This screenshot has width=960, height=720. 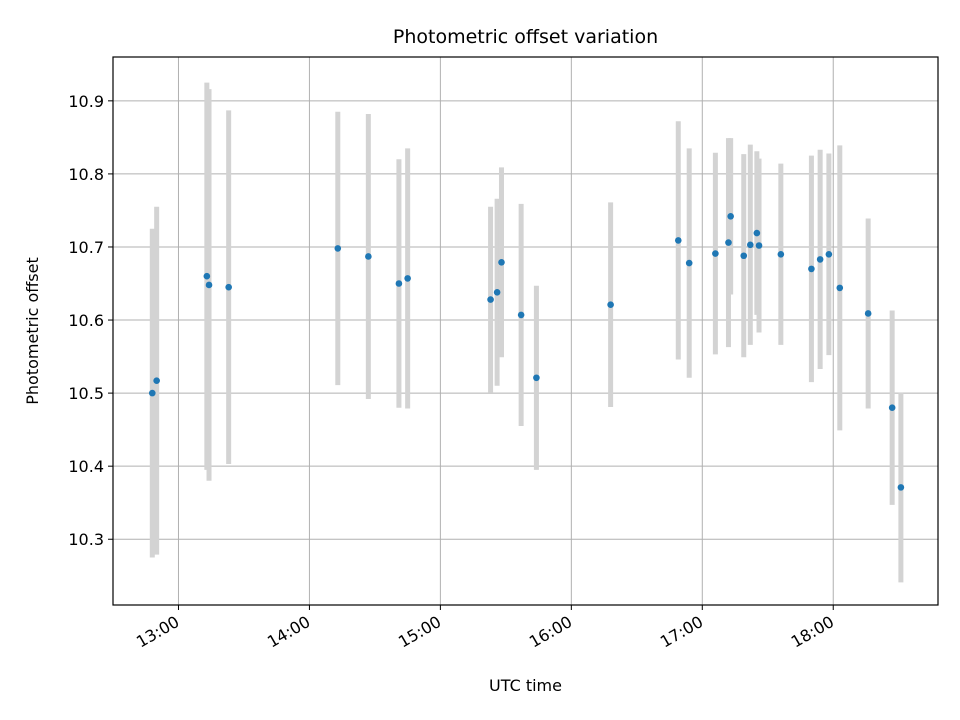 I want to click on y-tick-label: 10.7, so click(x=86, y=247).